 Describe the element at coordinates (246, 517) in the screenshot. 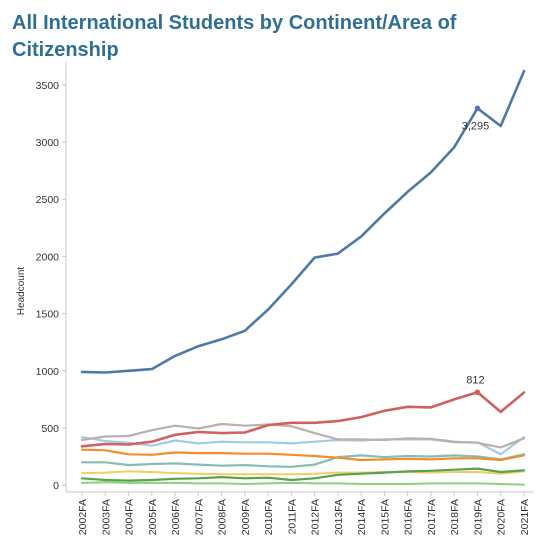

I see `x-tick-label: 2009FA` at that location.